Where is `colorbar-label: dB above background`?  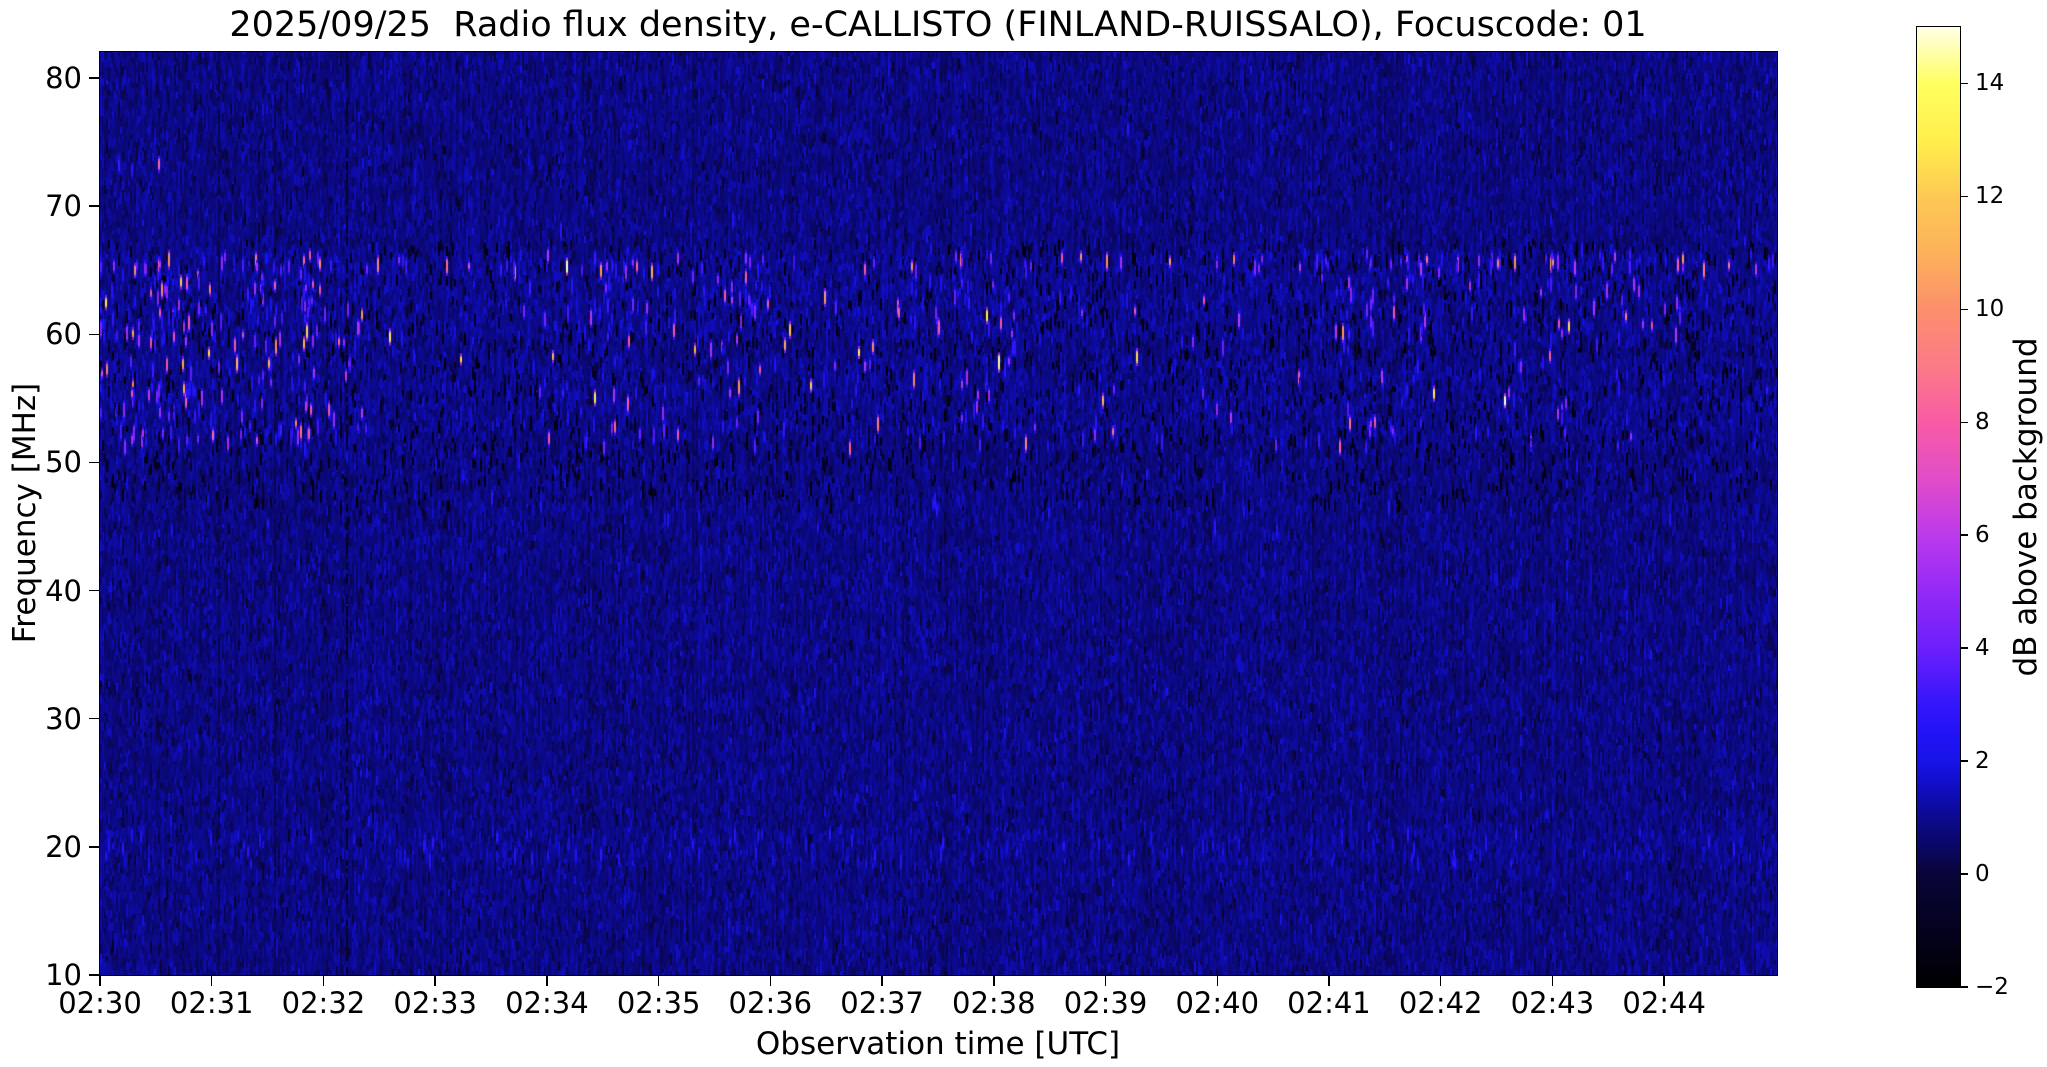 colorbar-label: dB above background is located at coordinates (2026, 507).